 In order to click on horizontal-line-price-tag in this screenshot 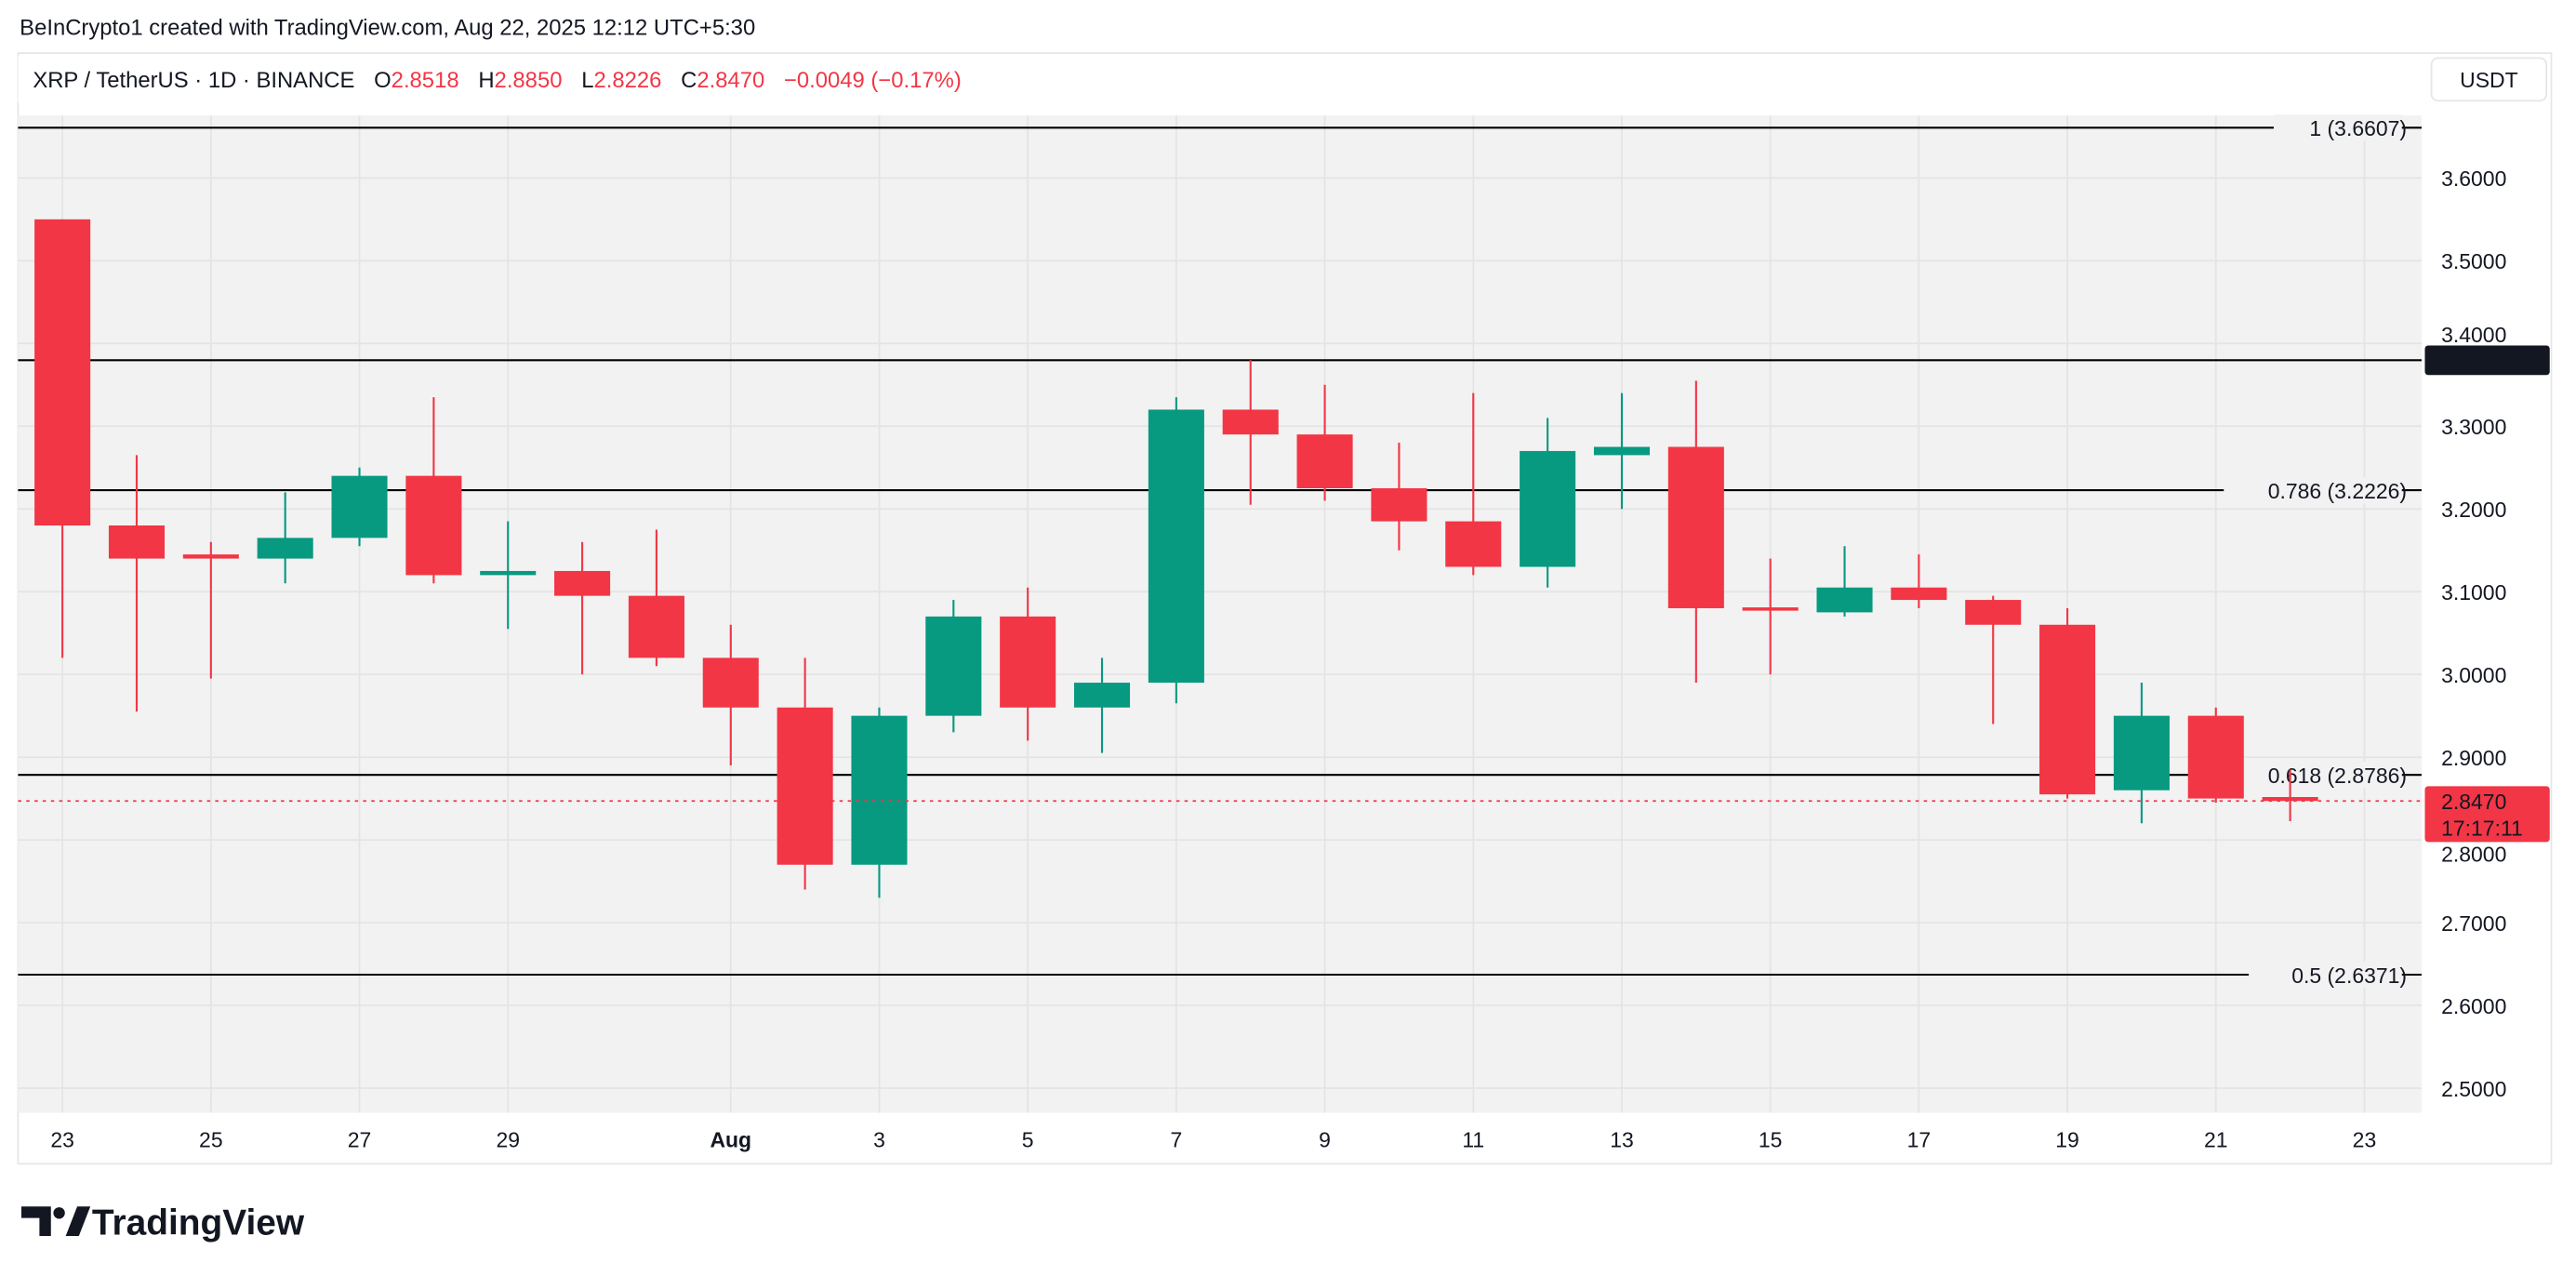, I will do `click(2487, 360)`.